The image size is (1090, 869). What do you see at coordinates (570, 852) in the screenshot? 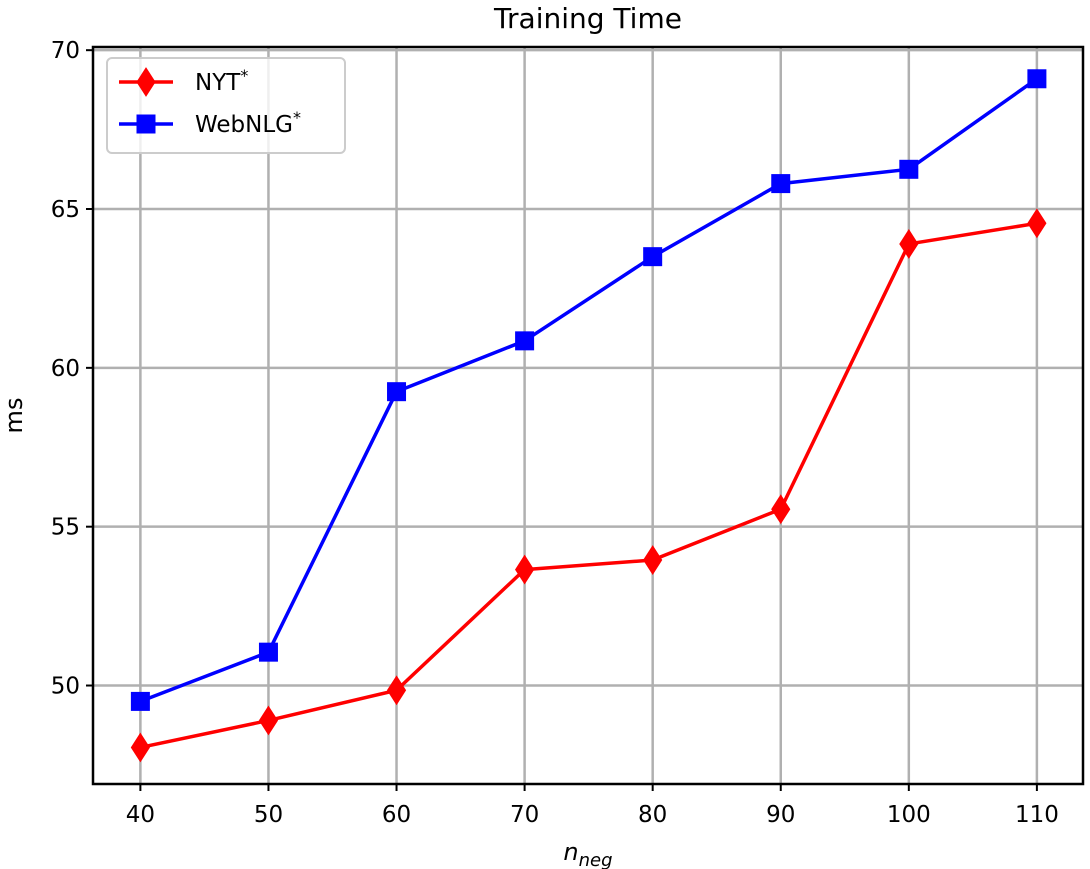
I see `x-axis-title-base: n` at bounding box center [570, 852].